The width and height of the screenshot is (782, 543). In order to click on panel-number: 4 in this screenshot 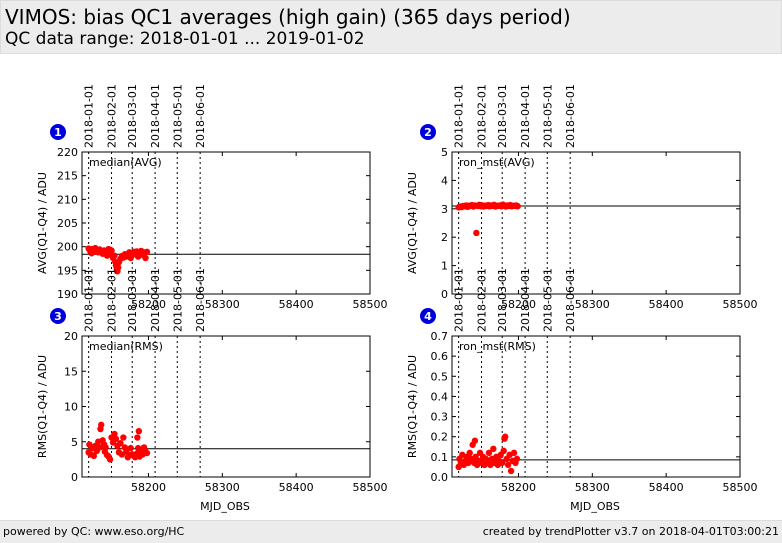, I will do `click(428, 316)`.